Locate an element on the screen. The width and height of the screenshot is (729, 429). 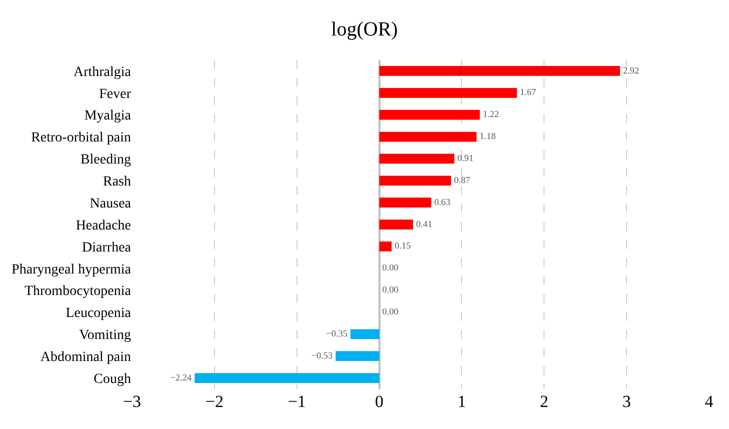
y-tick-label: Leucopenia is located at coordinates (99, 314).